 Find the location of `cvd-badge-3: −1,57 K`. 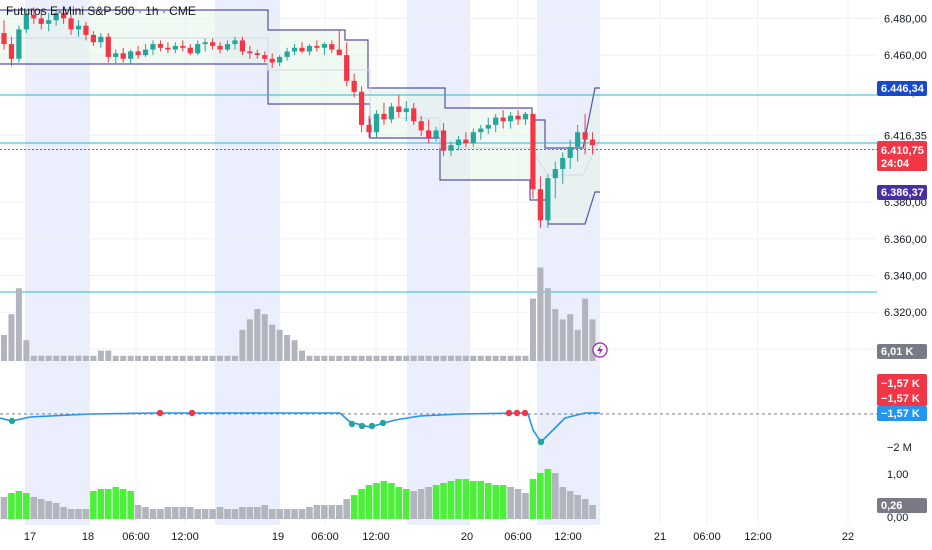

cvd-badge-3: −1,57 K is located at coordinates (900, 414).